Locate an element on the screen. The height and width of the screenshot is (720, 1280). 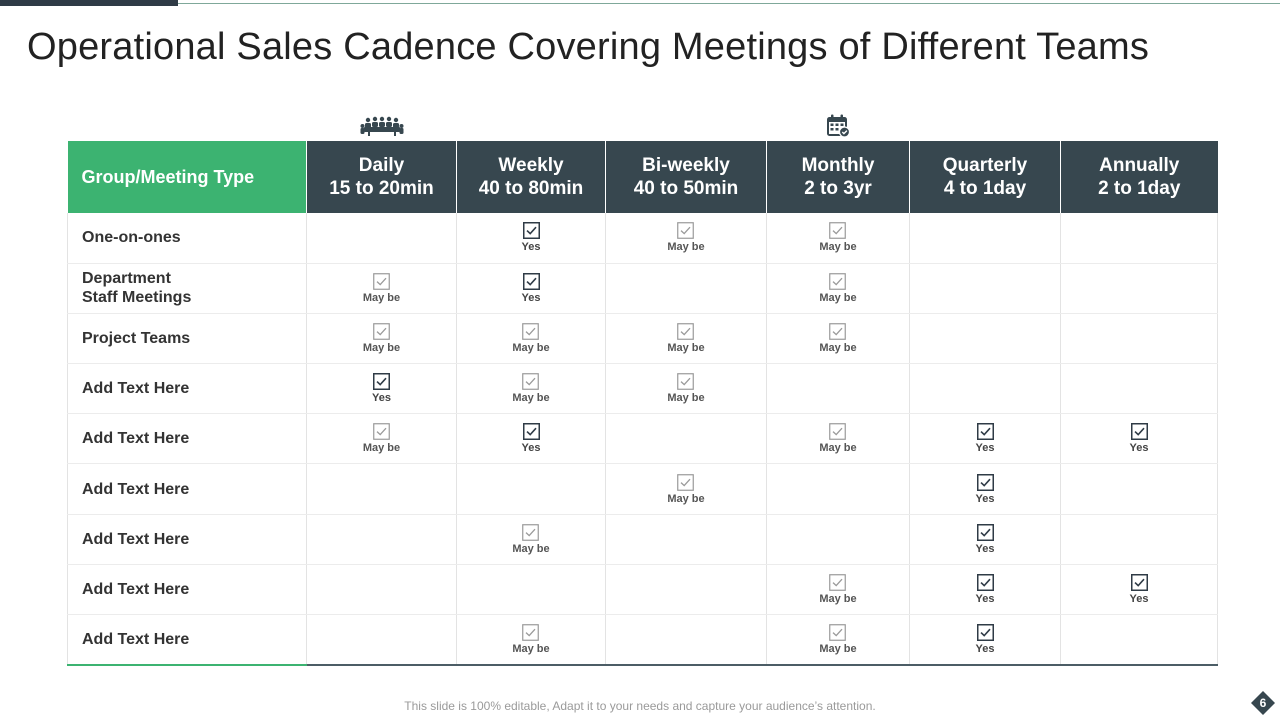
column-name: Annually is located at coordinates (1139, 165).